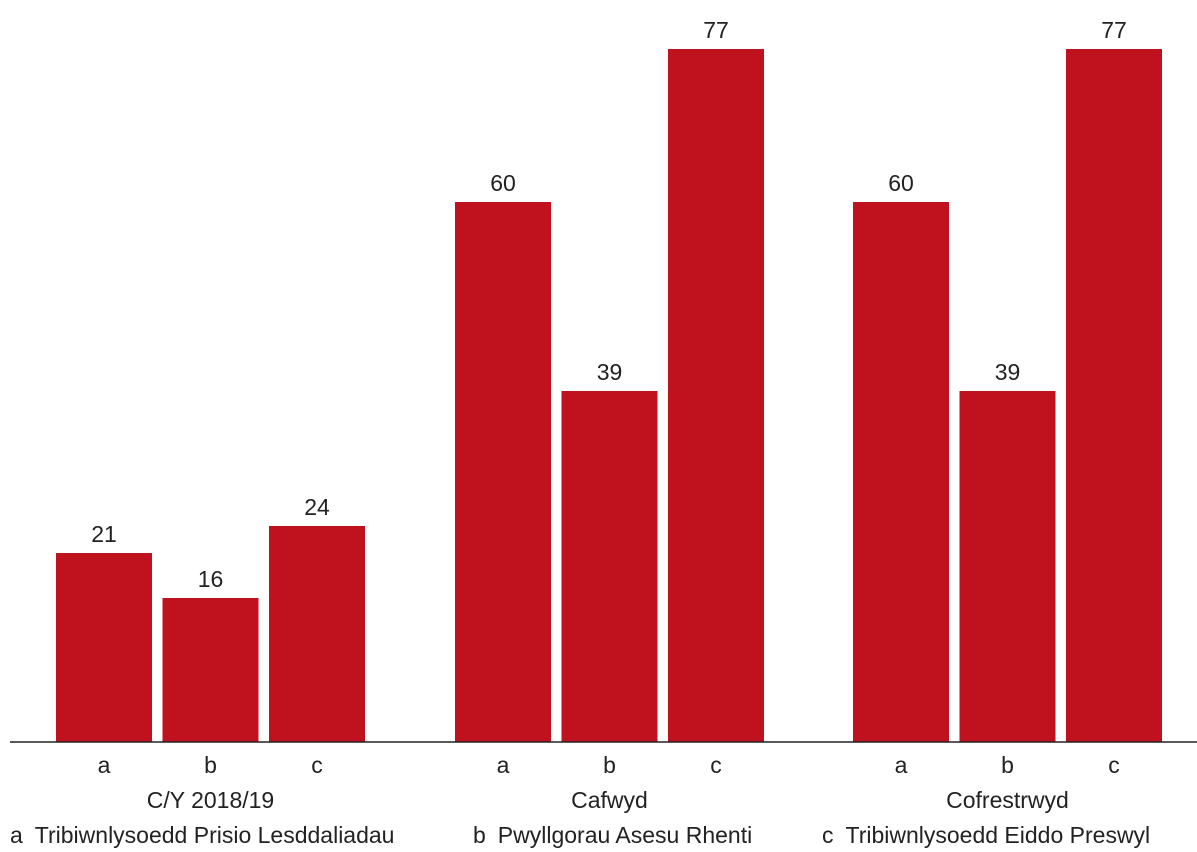 This screenshot has height=852, width=1197. Describe the element at coordinates (716, 395) in the screenshot. I see `bar-2-c` at that location.